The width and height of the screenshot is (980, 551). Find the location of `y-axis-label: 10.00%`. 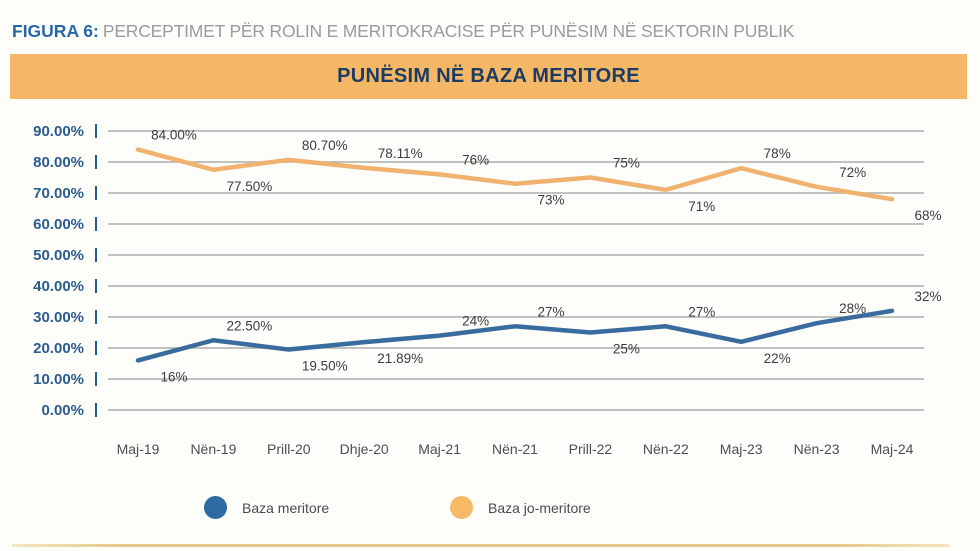

y-axis-label: 10.00% is located at coordinates (58, 379).